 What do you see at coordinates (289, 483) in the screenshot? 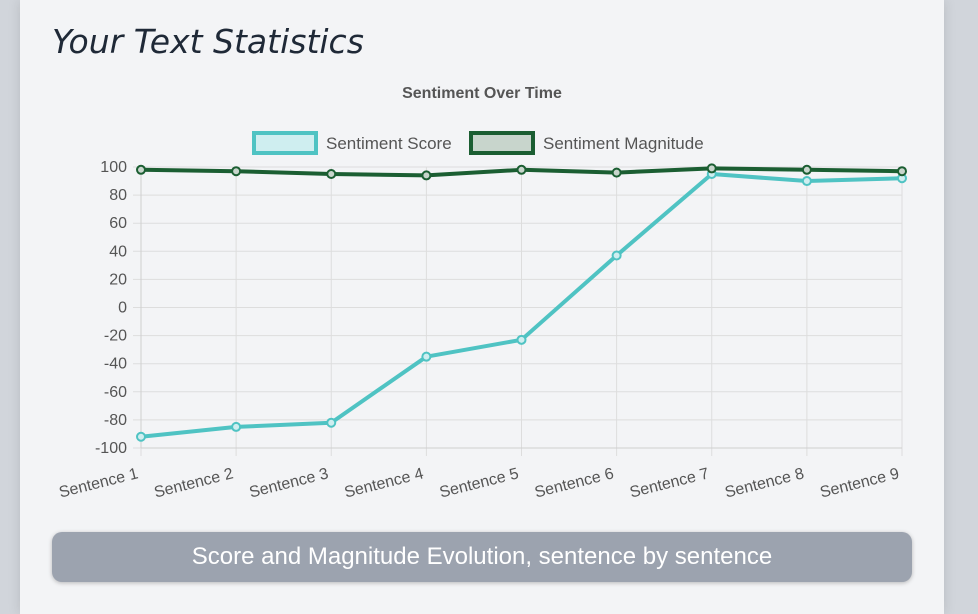
I see `x-tick-label: Sentence 3` at bounding box center [289, 483].